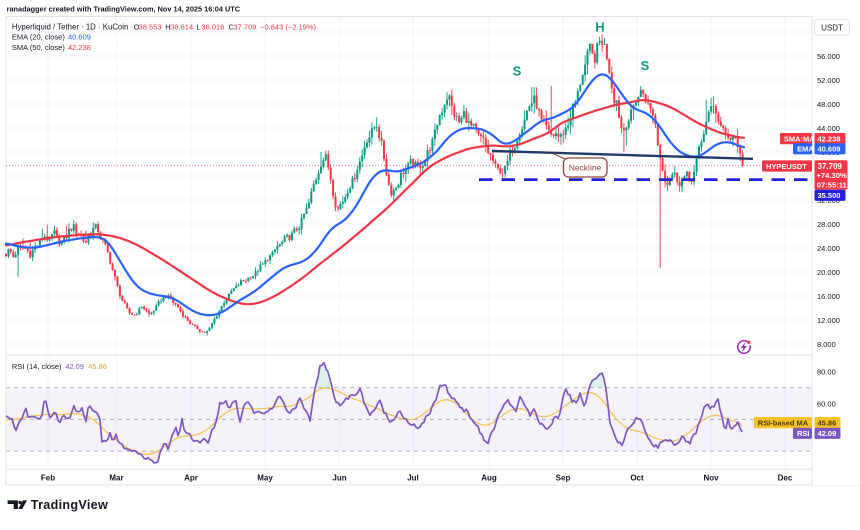 This screenshot has height=530, width=860. Describe the element at coordinates (828, 128) in the screenshot. I see `svg-text: 44.000` at that location.